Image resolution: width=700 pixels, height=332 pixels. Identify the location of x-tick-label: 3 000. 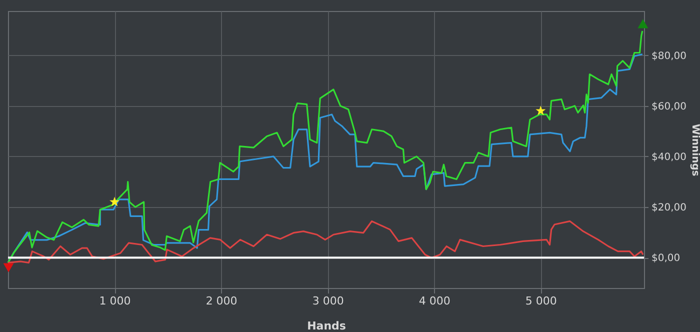
(328, 301).